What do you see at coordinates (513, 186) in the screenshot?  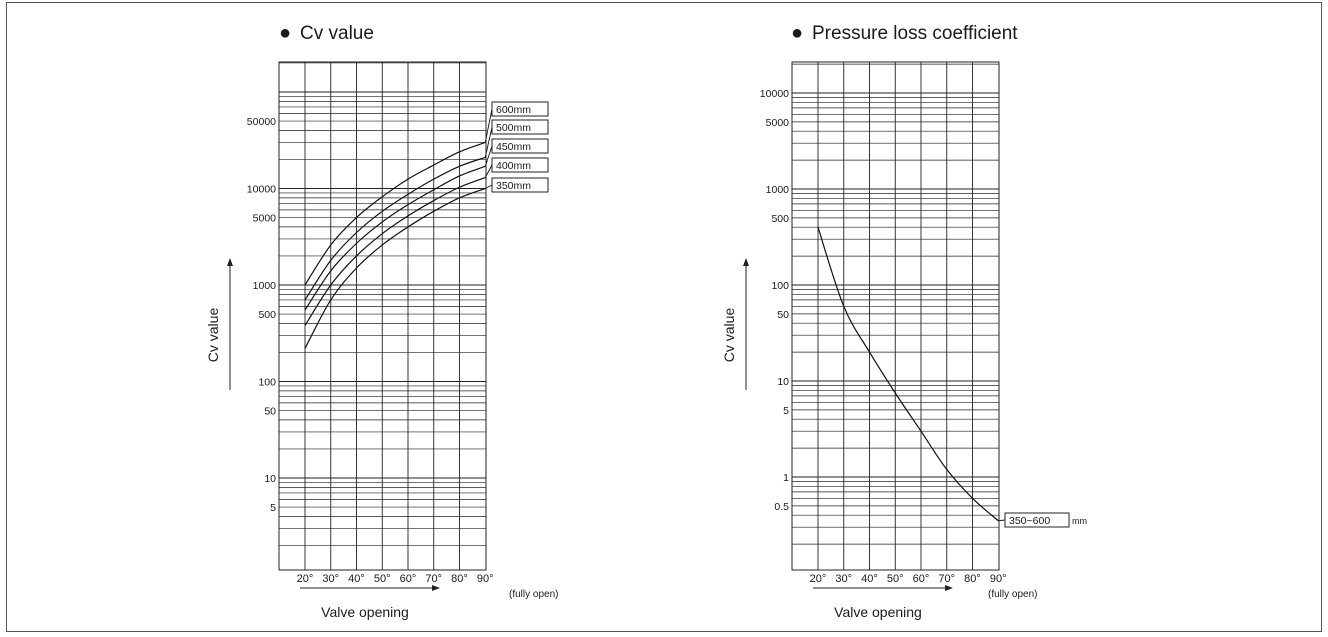 I see `series-label: 350mm` at bounding box center [513, 186].